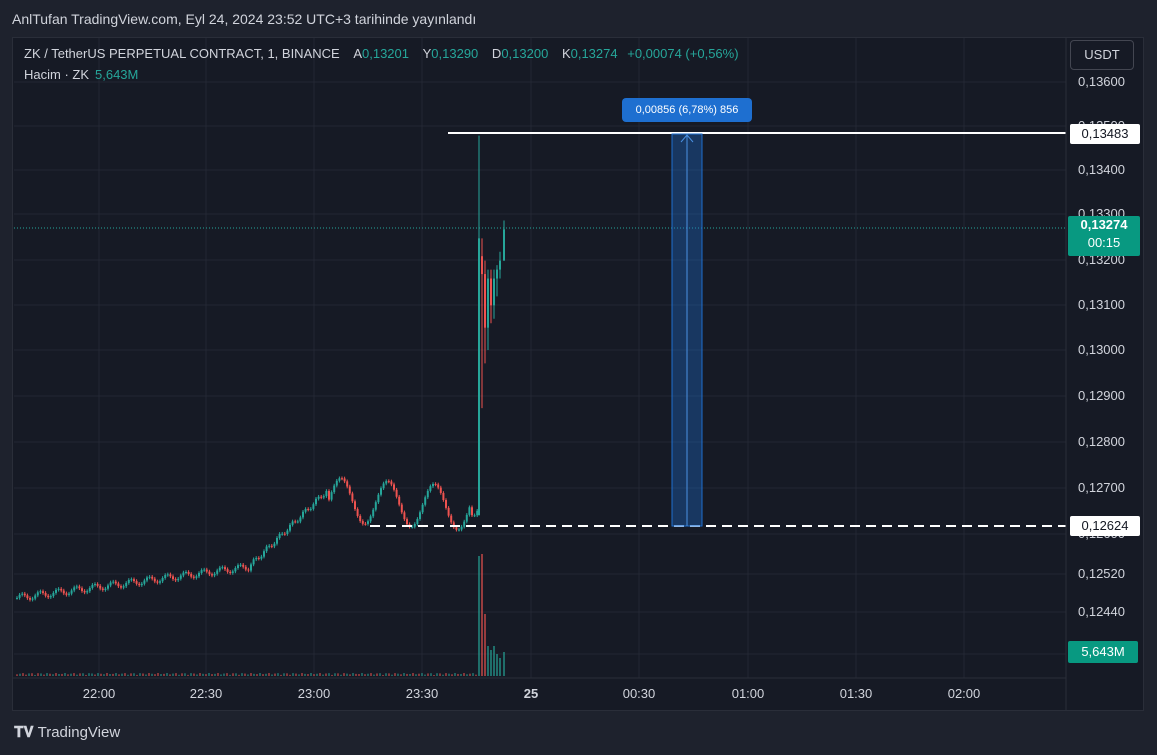  What do you see at coordinates (117, 74) in the screenshot?
I see `volume-value: 5,643M` at bounding box center [117, 74].